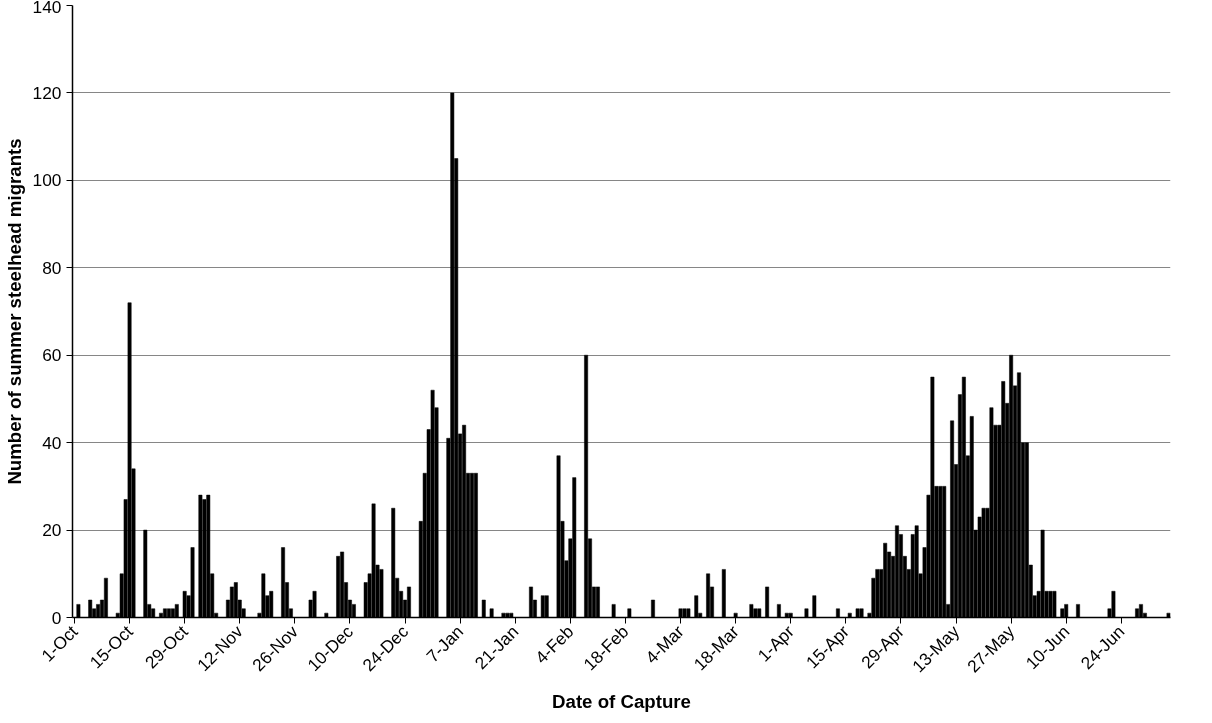  Describe the element at coordinates (56, 617) in the screenshot. I see `y-tick-label: 0` at that location.